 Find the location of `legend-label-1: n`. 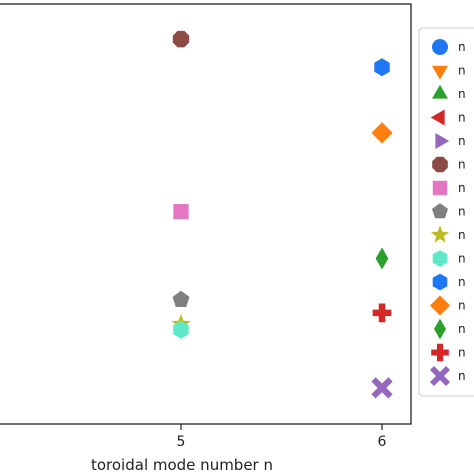

legend-label-1: n is located at coordinates (462, 71).